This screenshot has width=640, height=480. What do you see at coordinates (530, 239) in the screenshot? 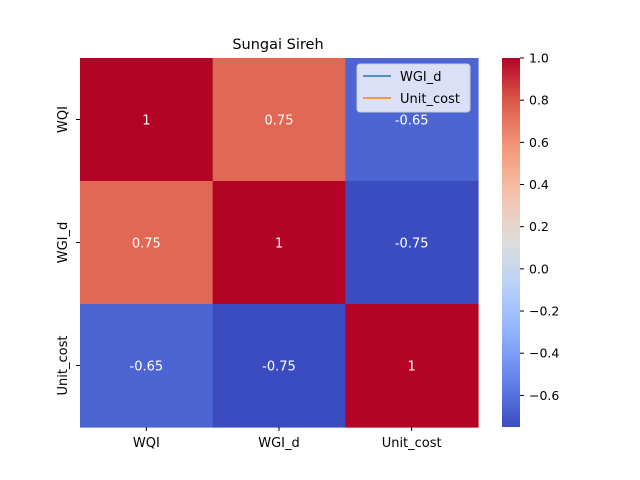
I see `colorbar: 1.0 0.8 0.6 0.4 0.2 0.0 −0.2 −0.4 −0.6` at bounding box center [530, 239].